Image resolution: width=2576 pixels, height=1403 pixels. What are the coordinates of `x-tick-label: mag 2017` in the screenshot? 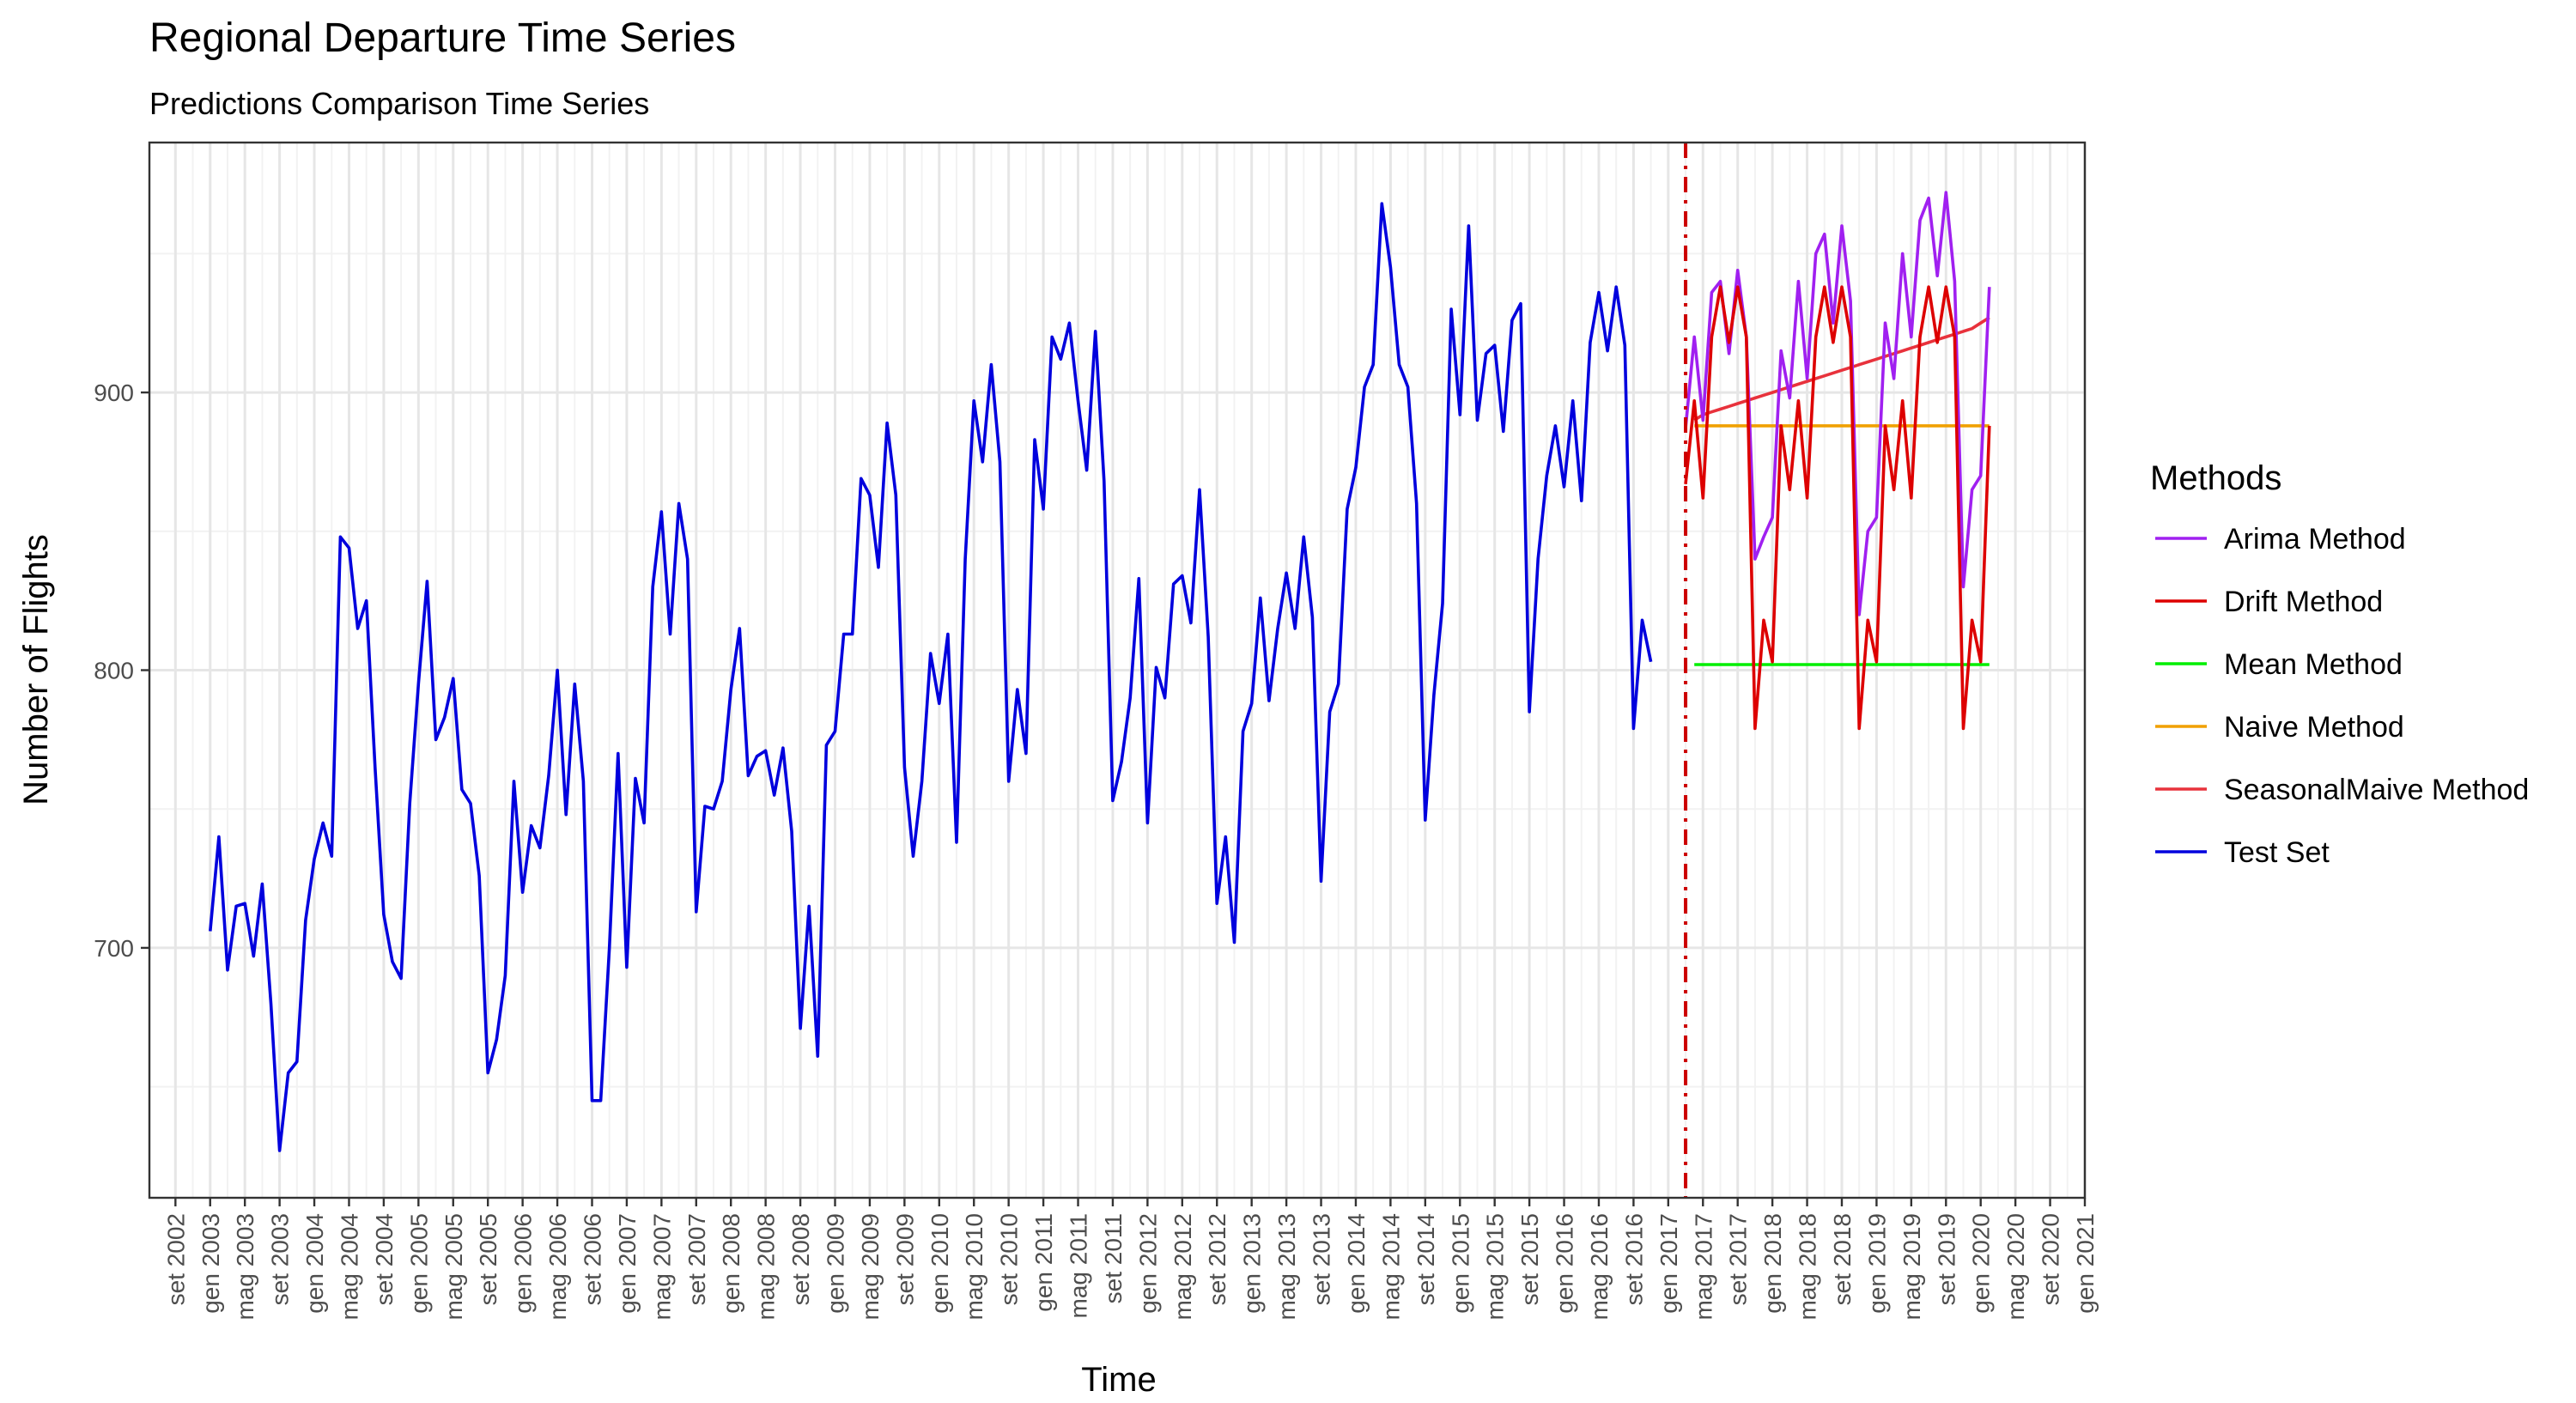 It's located at (1703, 1267).